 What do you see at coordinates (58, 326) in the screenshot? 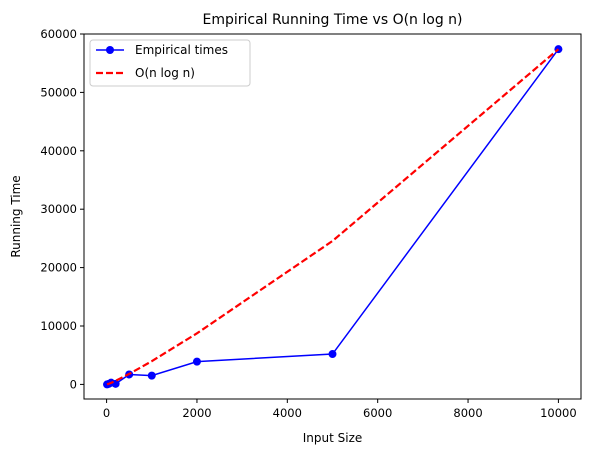
I see `y-tick-label: 10000` at bounding box center [58, 326].